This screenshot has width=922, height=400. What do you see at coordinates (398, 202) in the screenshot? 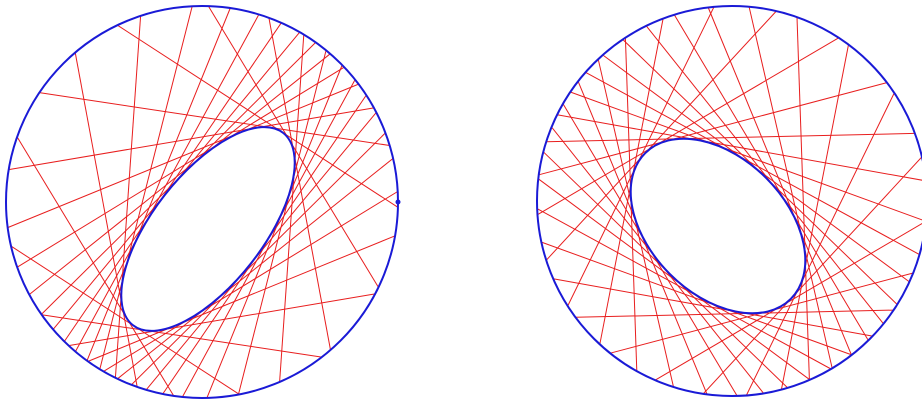
I see `left-marked-point` at bounding box center [398, 202].